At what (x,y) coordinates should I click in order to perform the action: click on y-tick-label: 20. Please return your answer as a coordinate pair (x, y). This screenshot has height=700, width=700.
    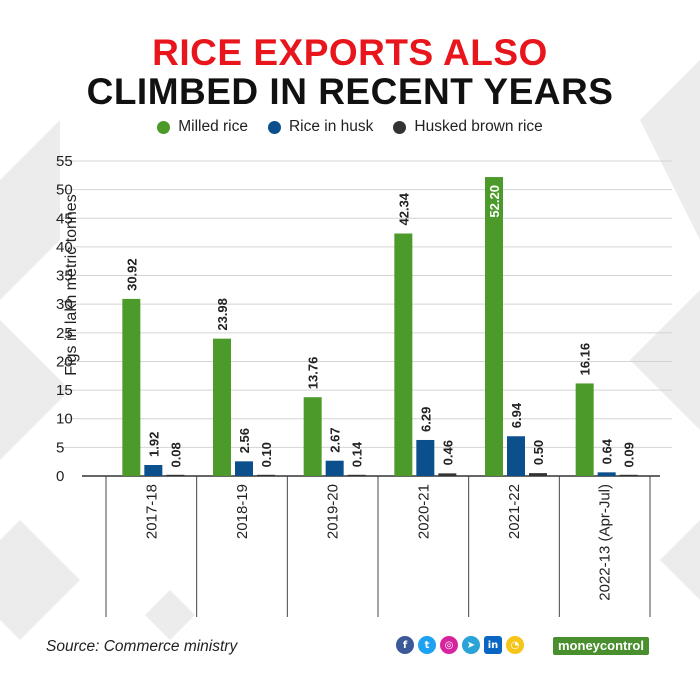
    Looking at the image, I should click on (64, 361).